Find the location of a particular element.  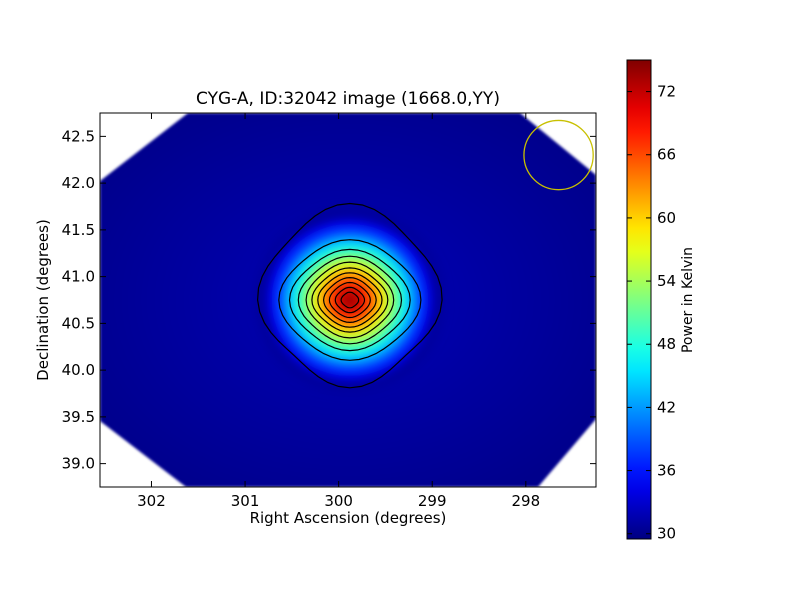

colorbar-tick-label: 60 is located at coordinates (666, 218).